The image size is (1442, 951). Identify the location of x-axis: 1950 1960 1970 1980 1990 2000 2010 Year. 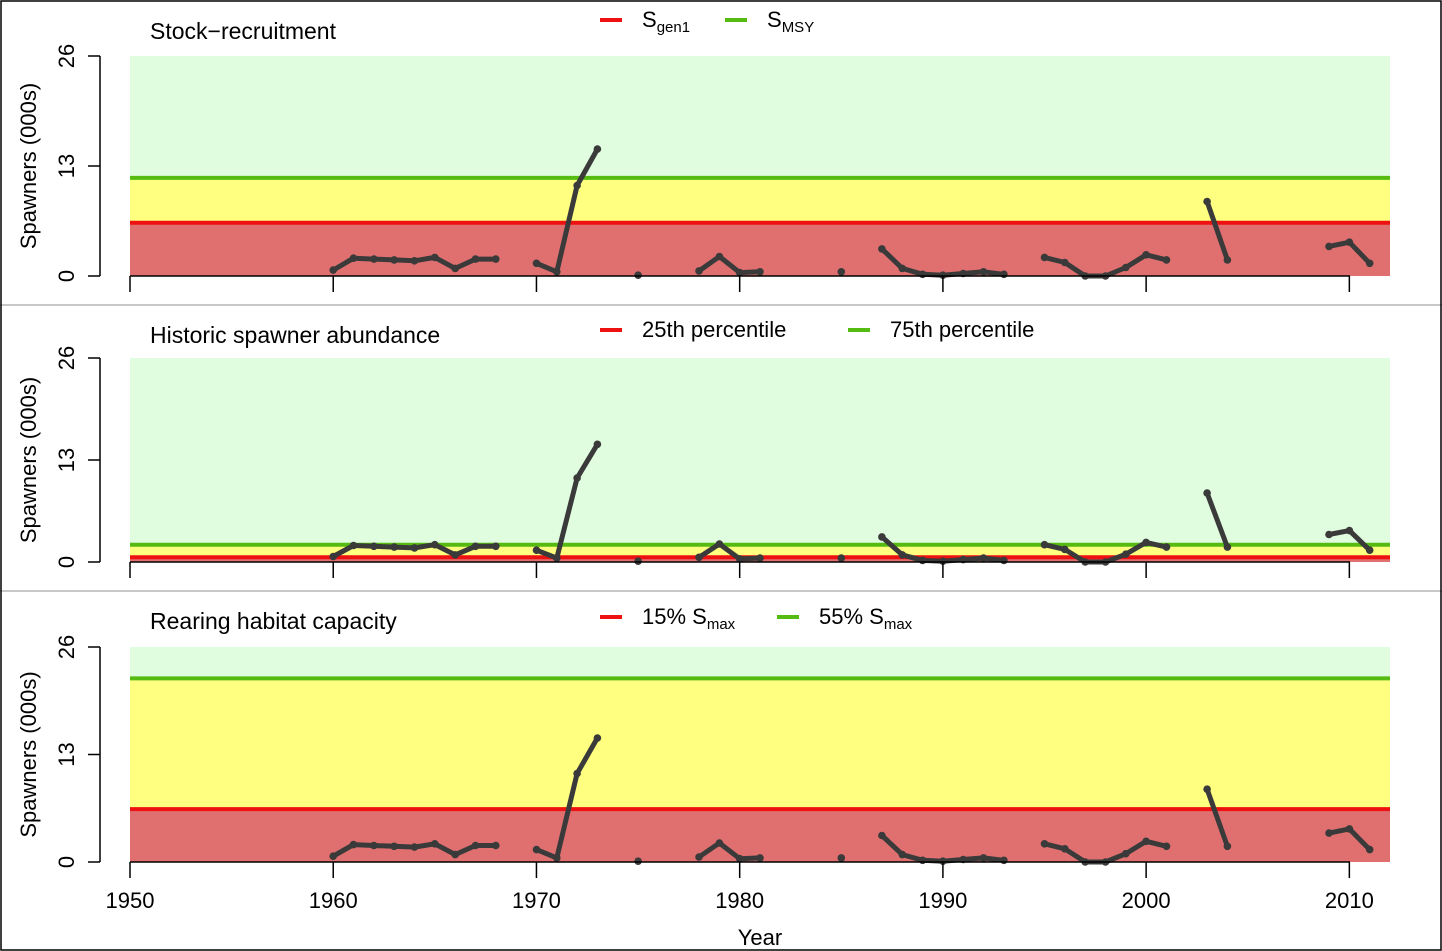
(740, 919).